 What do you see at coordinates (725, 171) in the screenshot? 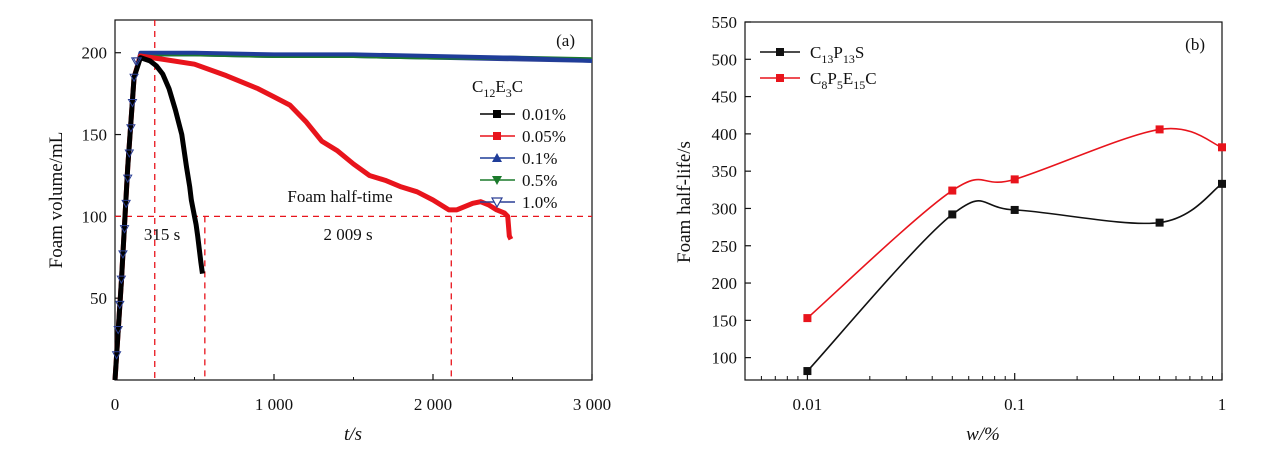
I see `y-tick-label: 350` at bounding box center [725, 171].